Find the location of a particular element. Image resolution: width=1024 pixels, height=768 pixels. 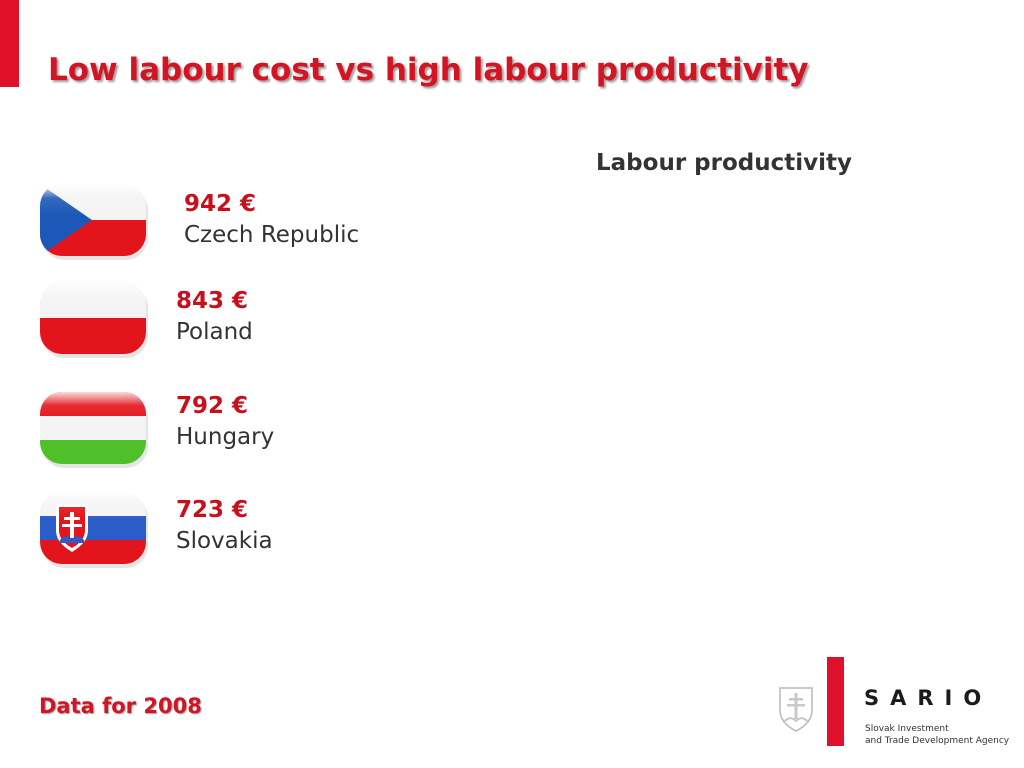

labour-cost-value: 843 € is located at coordinates (212, 301).